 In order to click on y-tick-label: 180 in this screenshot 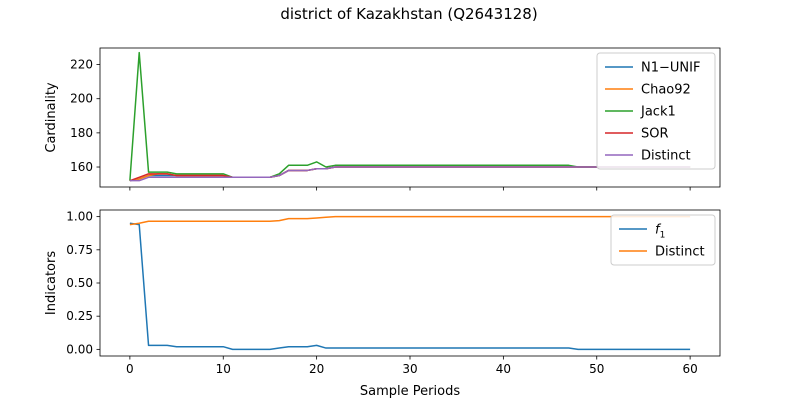, I will do `click(81, 133)`.